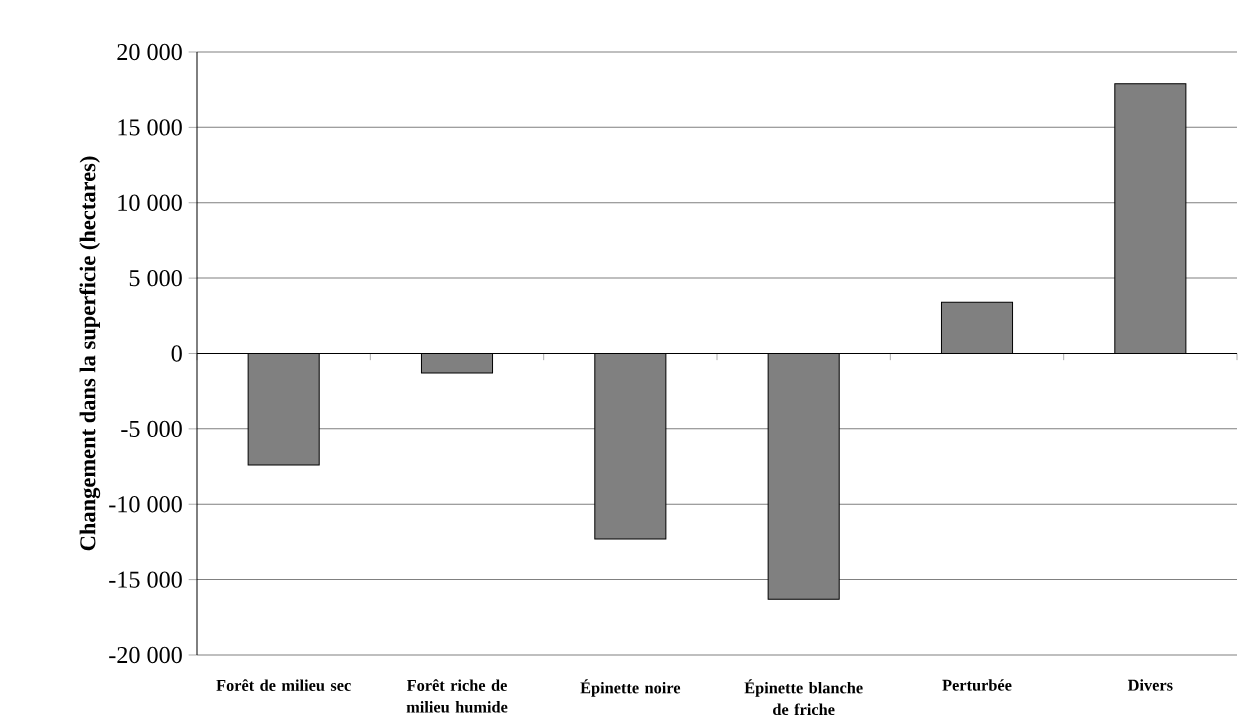 The height and width of the screenshot is (721, 1253). Describe the element at coordinates (803, 697) in the screenshot. I see `x-tick-label: Épinette blanche de friche` at that location.